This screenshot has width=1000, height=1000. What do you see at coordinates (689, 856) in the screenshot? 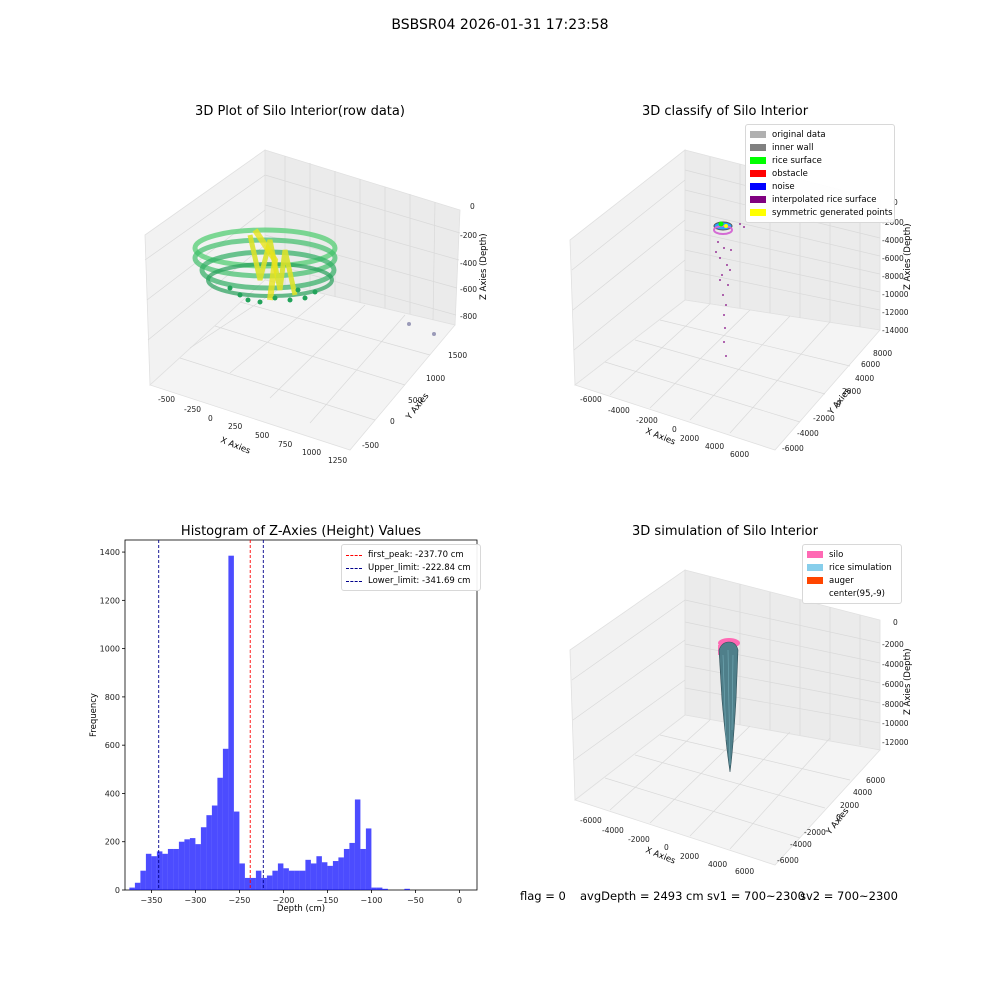
I see `p4-xtick: 2000` at bounding box center [689, 856].